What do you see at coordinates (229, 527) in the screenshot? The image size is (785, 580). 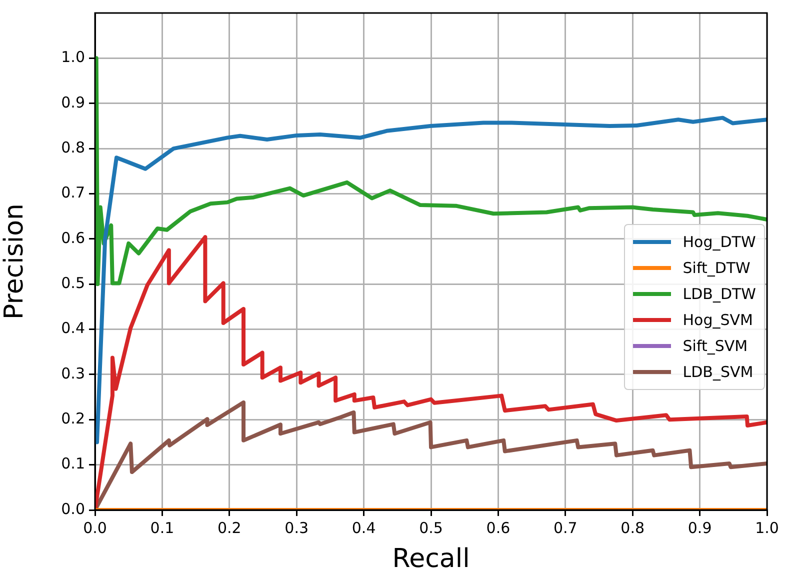 I see `x-tick-label: 0.2` at bounding box center [229, 527].